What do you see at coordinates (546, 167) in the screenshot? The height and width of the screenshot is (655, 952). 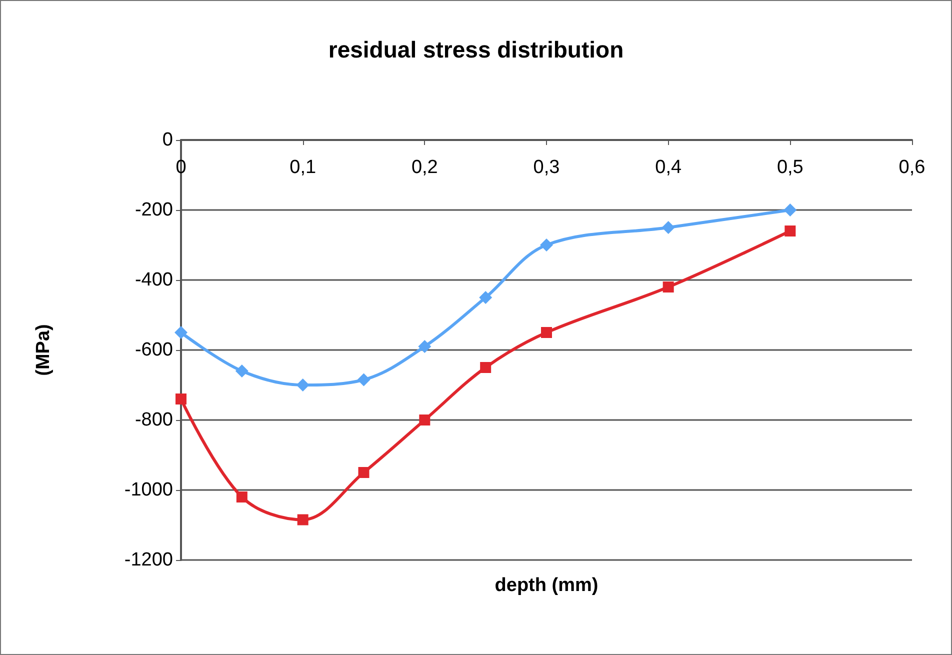 I see `x-tick-label: 0,3` at bounding box center [546, 167].